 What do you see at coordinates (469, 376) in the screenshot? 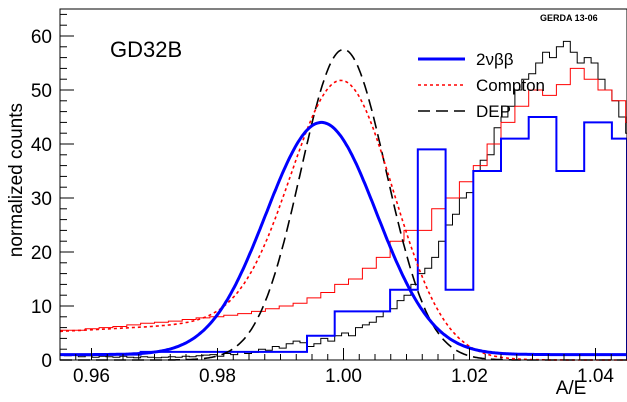
I see `x-tick-label: 1.02` at bounding box center [469, 376].